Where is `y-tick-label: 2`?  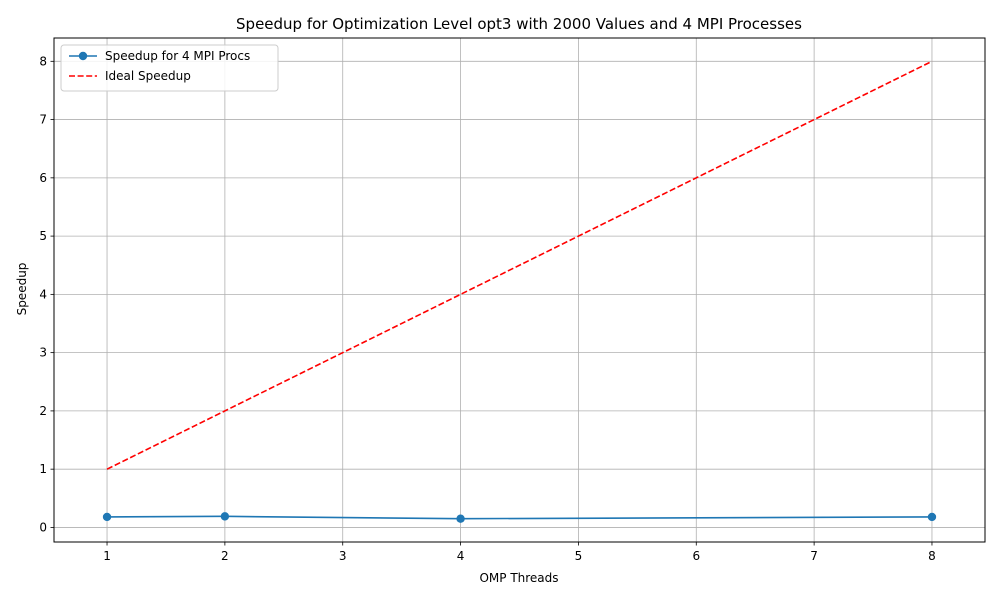
y-tick-label: 2 is located at coordinates (43, 411).